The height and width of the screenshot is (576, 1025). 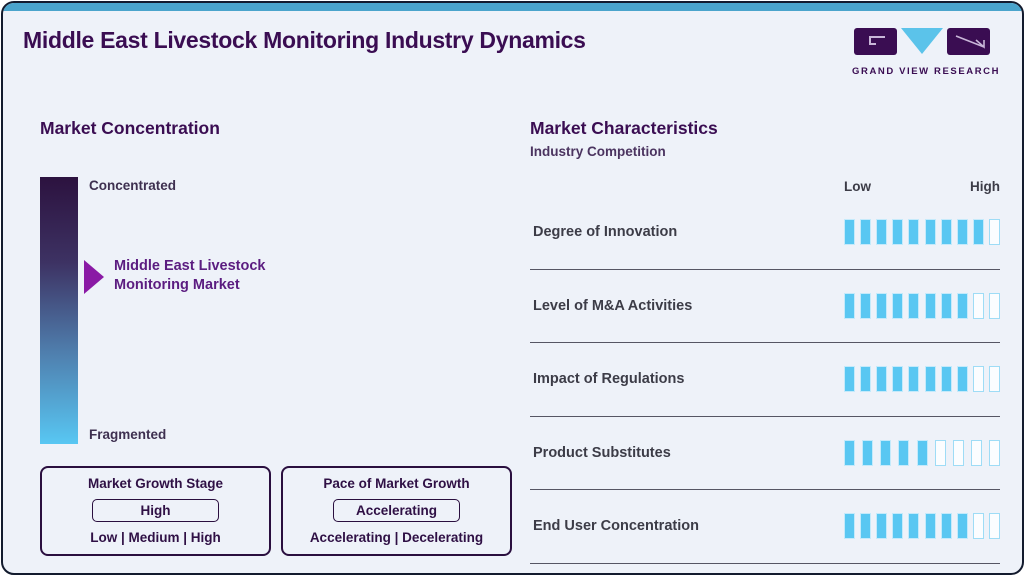 What do you see at coordinates (616, 526) in the screenshot?
I see `characteristic-label: End User Concentration` at bounding box center [616, 526].